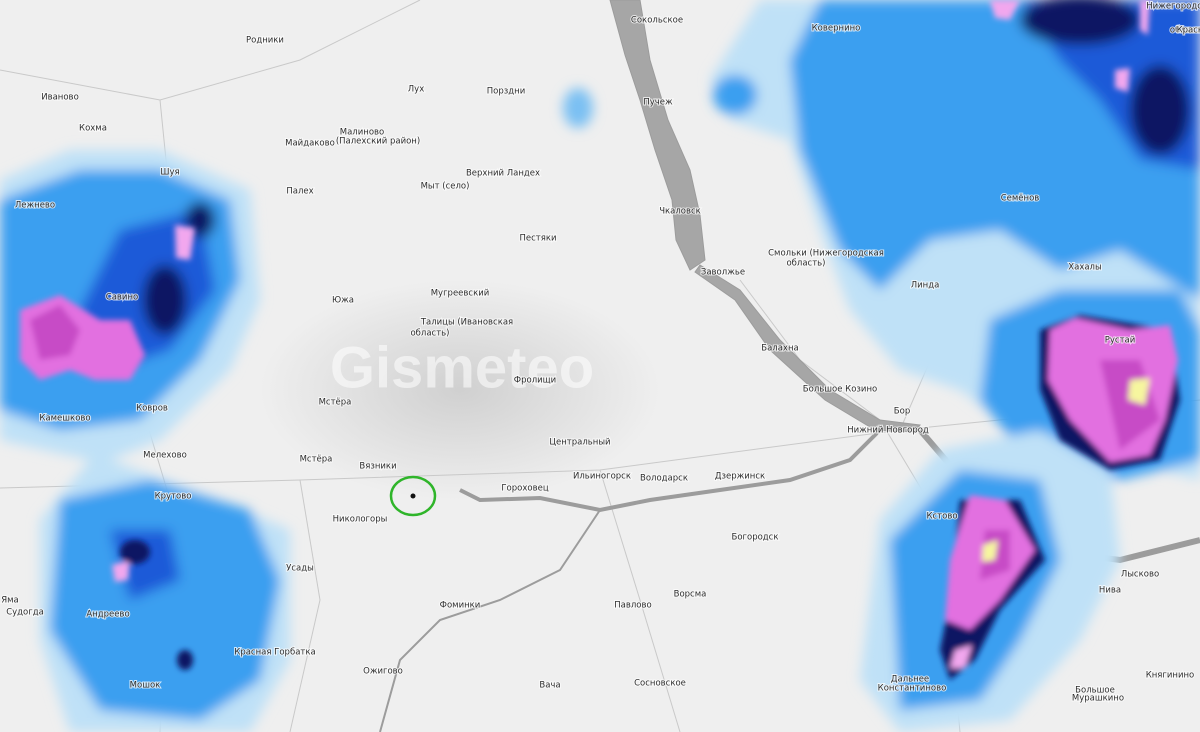  What do you see at coordinates (462, 367) in the screenshot?
I see `watermark: Gismeteo` at bounding box center [462, 367].